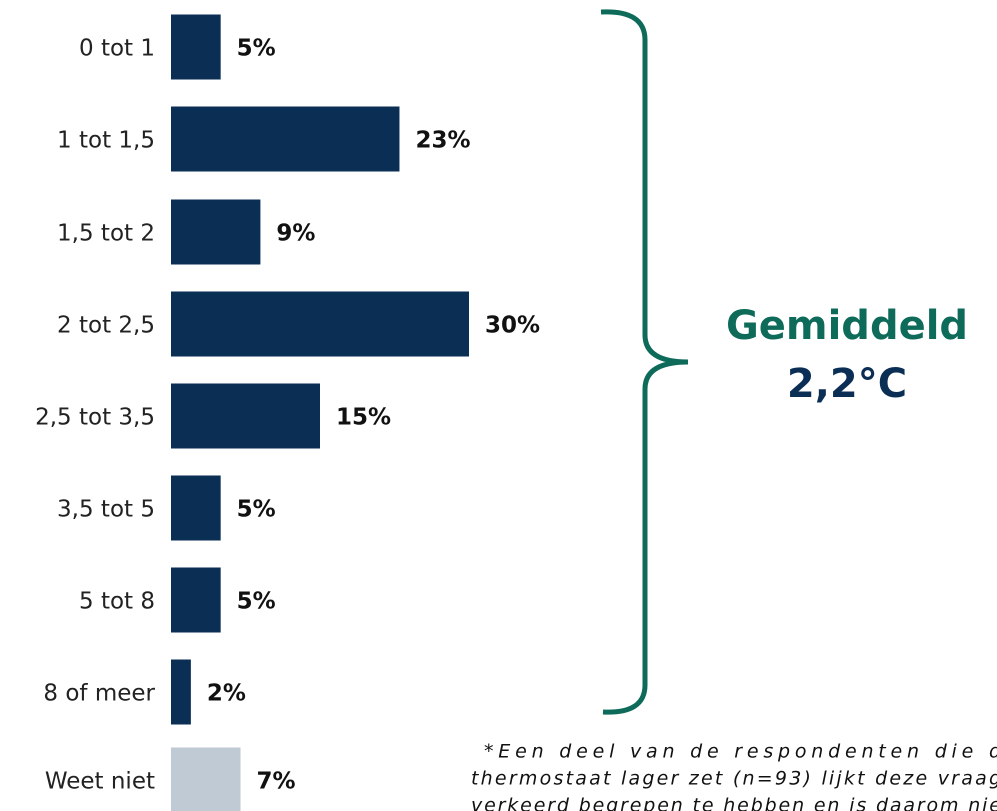 This screenshot has width=997, height=811. What do you see at coordinates (117, 49) in the screenshot?
I see `category-label: 0 tot 1` at bounding box center [117, 49].